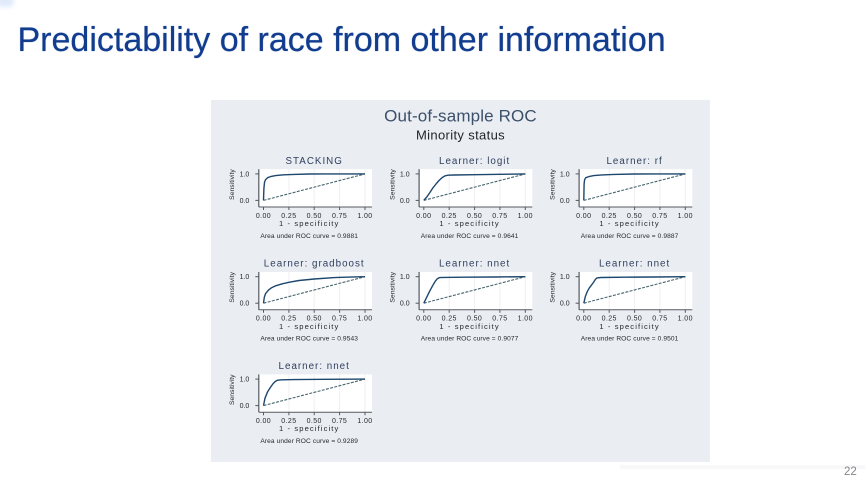  What do you see at coordinates (474, 161) in the screenshot?
I see `svg-text: Learner: logit` at bounding box center [474, 161].